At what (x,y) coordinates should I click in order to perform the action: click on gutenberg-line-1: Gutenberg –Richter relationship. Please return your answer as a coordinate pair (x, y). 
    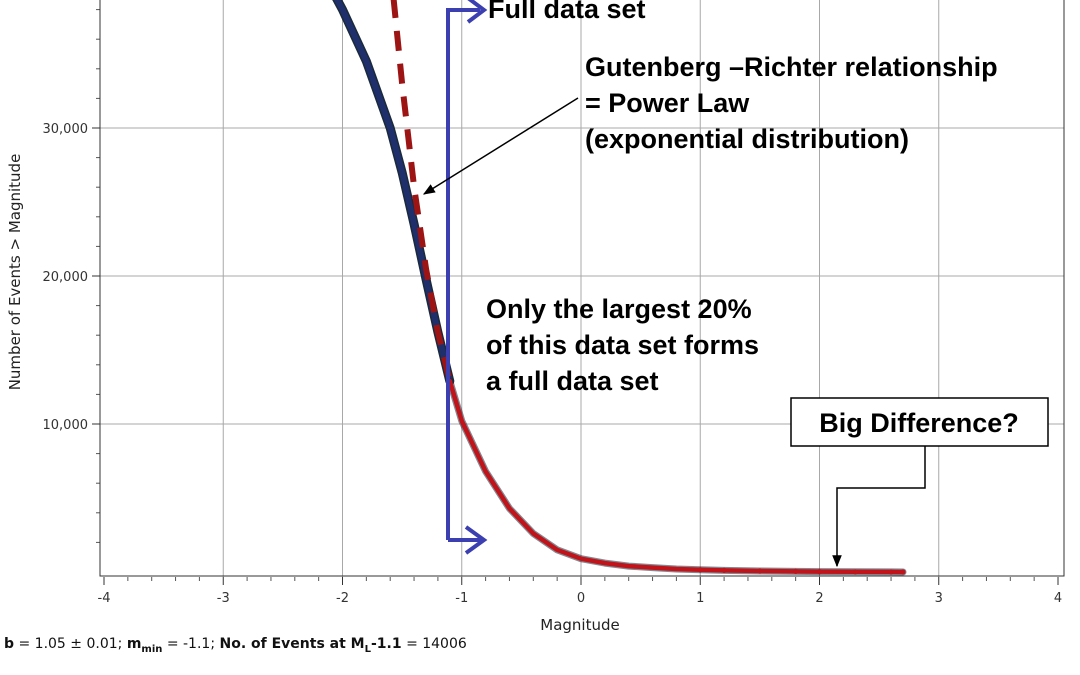
    Looking at the image, I should click on (791, 67).